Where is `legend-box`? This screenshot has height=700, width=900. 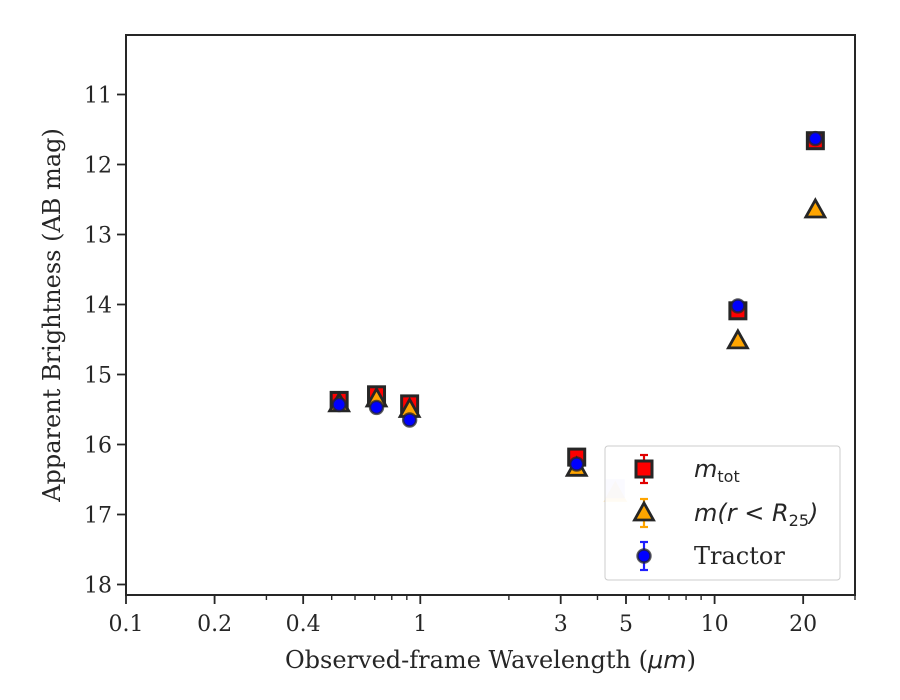 legend-box is located at coordinates (722, 513).